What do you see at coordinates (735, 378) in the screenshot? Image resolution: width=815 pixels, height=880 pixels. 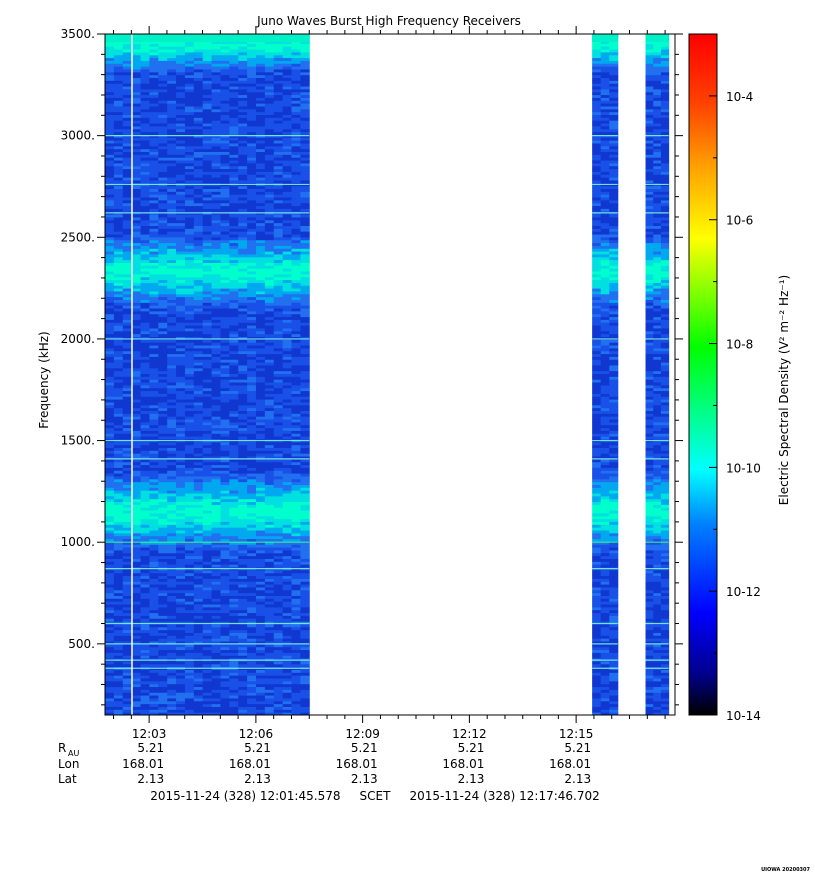 I see `colorbar-ticks: 10-4 10-6 10-8 10-10 10-12 10-14` at bounding box center [735, 378].